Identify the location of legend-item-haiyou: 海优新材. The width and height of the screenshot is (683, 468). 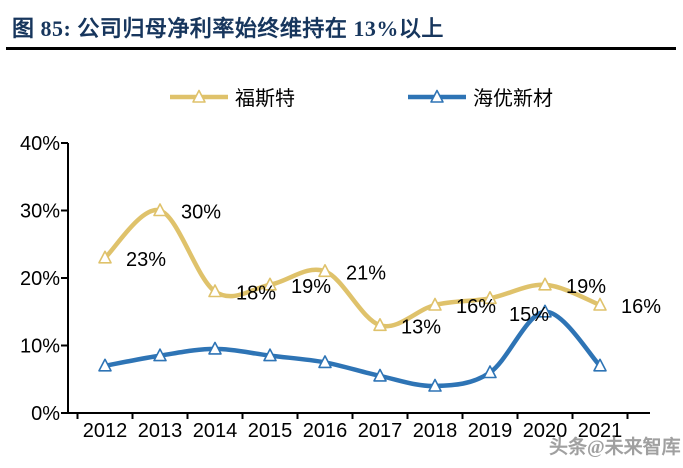
(480, 96).